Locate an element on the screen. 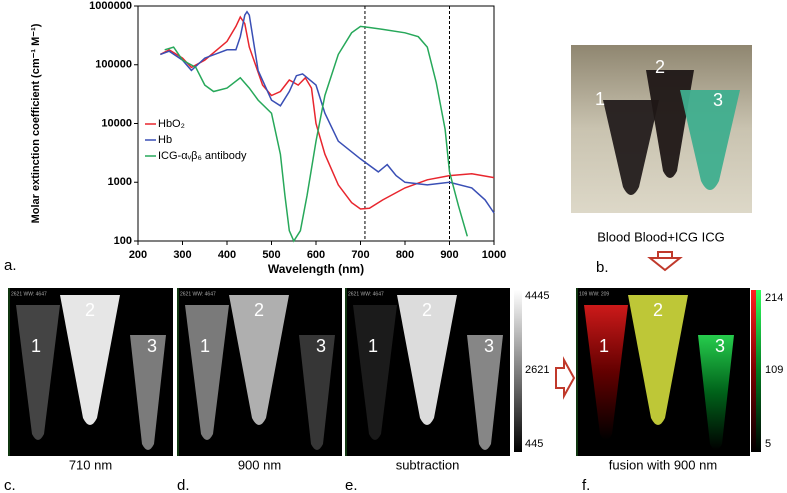 The height and width of the screenshot is (493, 787). x-tick-label: 300 is located at coordinates (182, 255).